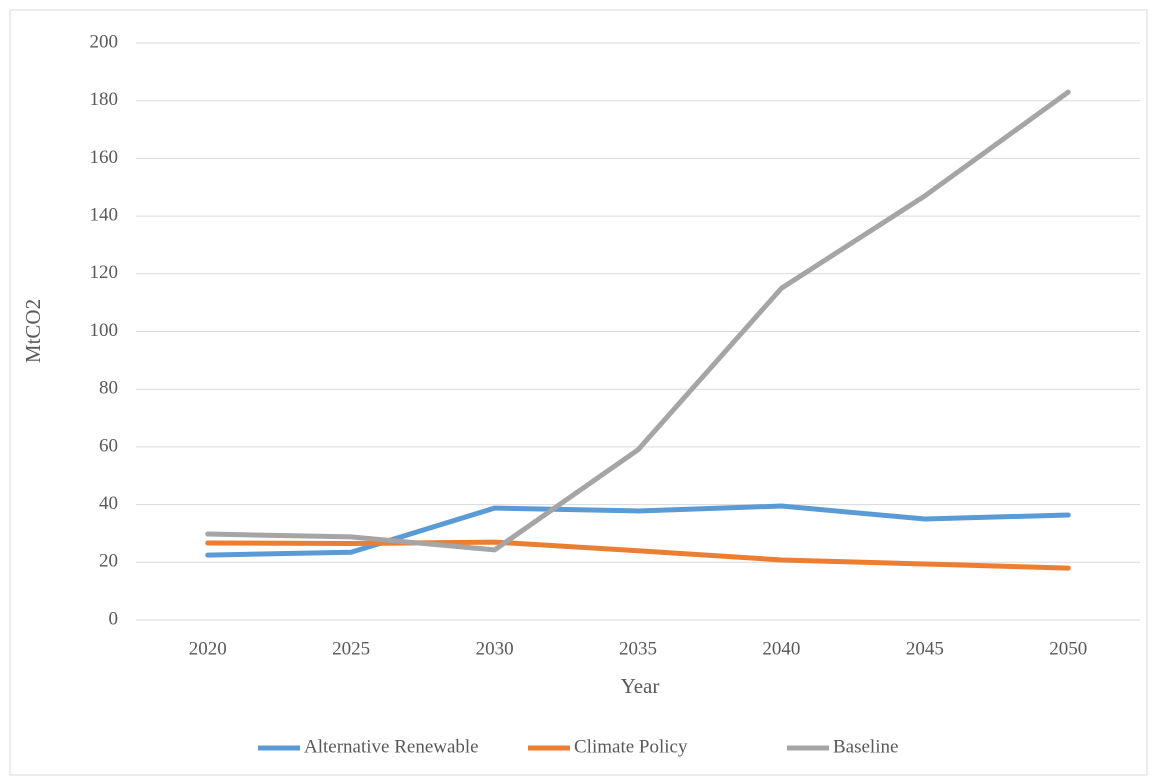  I want to click on y-tick-label: 20, so click(108, 561).